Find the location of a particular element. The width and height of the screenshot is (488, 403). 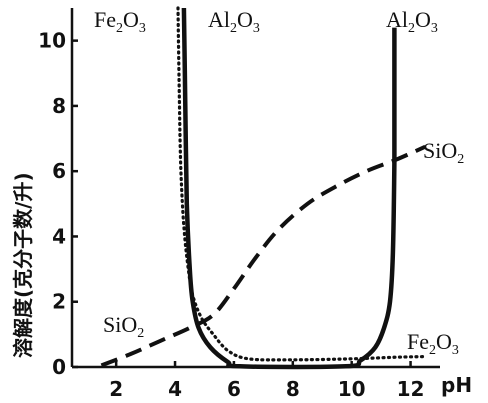

label-fe2o3-top: Fe2O3 is located at coordinates (120, 21).